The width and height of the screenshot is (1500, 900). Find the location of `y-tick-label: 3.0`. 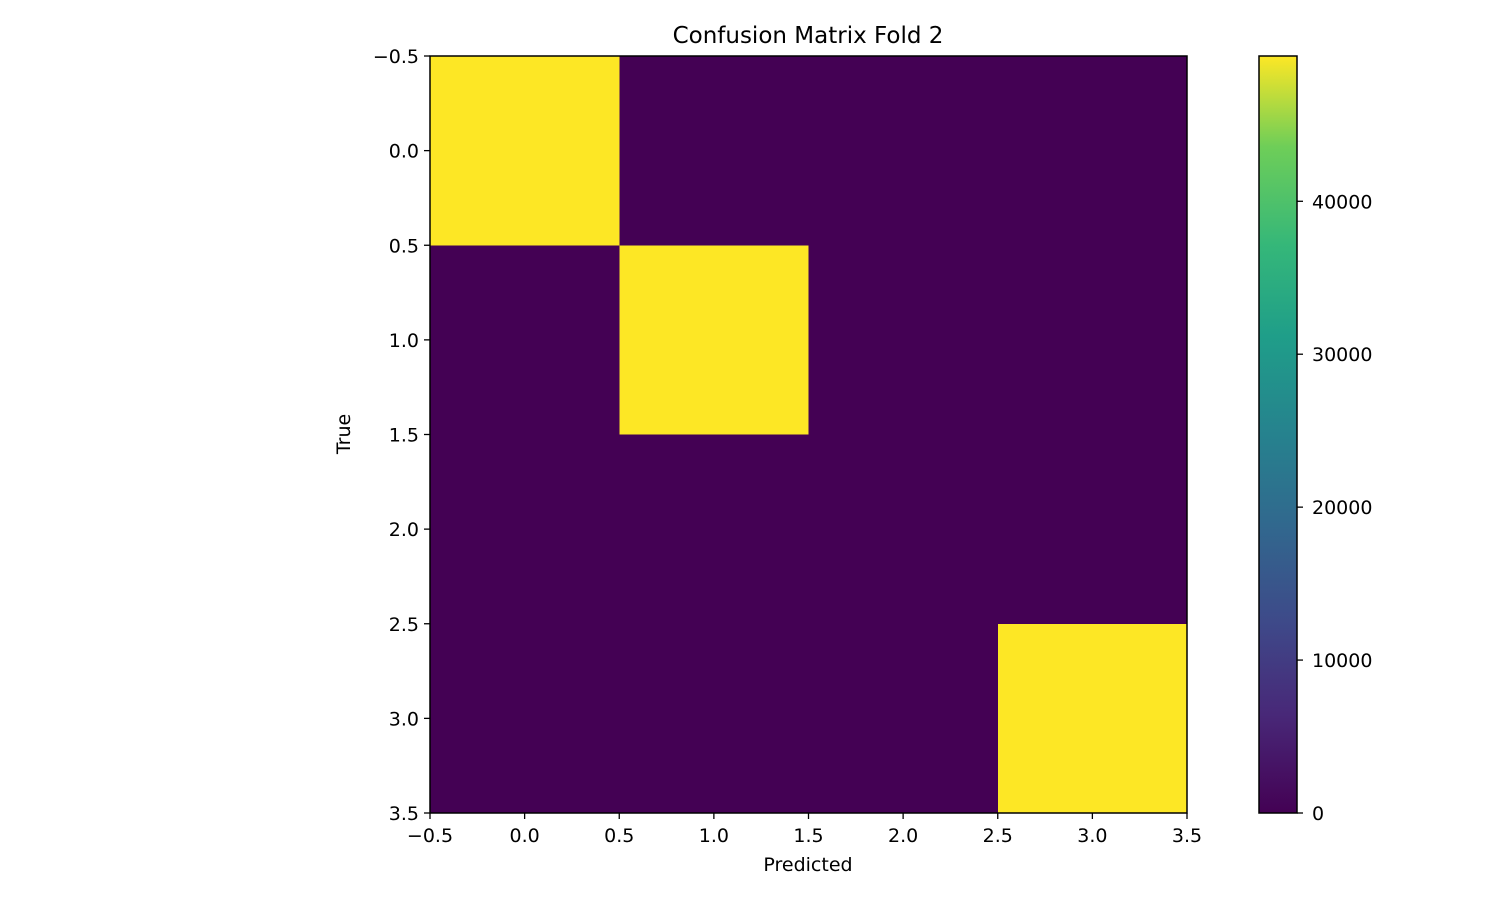

y-tick-label: 3.0 is located at coordinates (404, 719).